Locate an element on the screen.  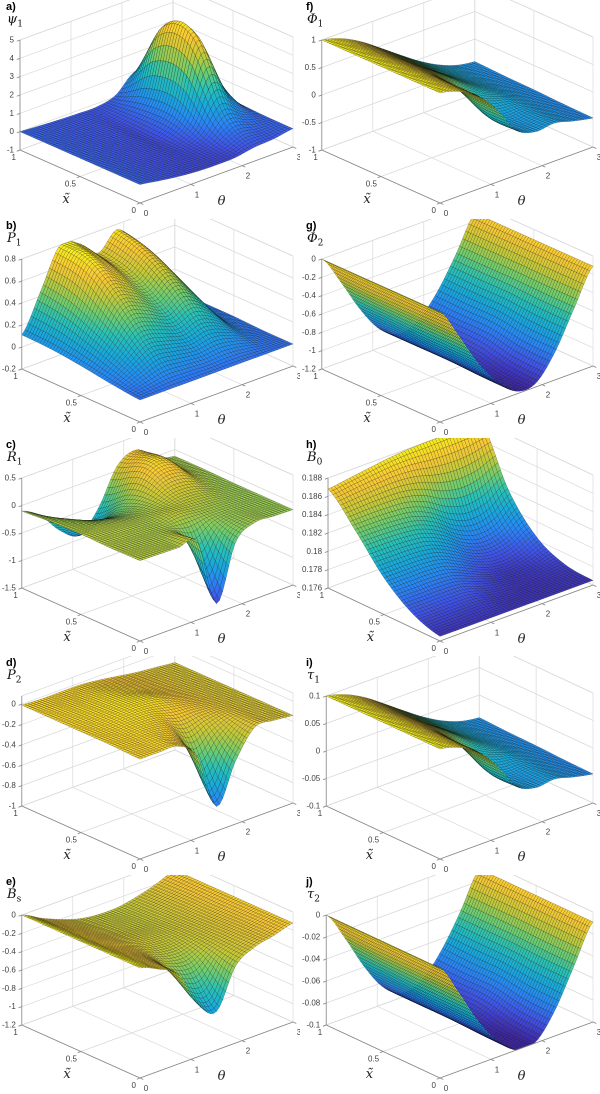
surface-panel: i) τ1 is located at coordinates (450, 766).